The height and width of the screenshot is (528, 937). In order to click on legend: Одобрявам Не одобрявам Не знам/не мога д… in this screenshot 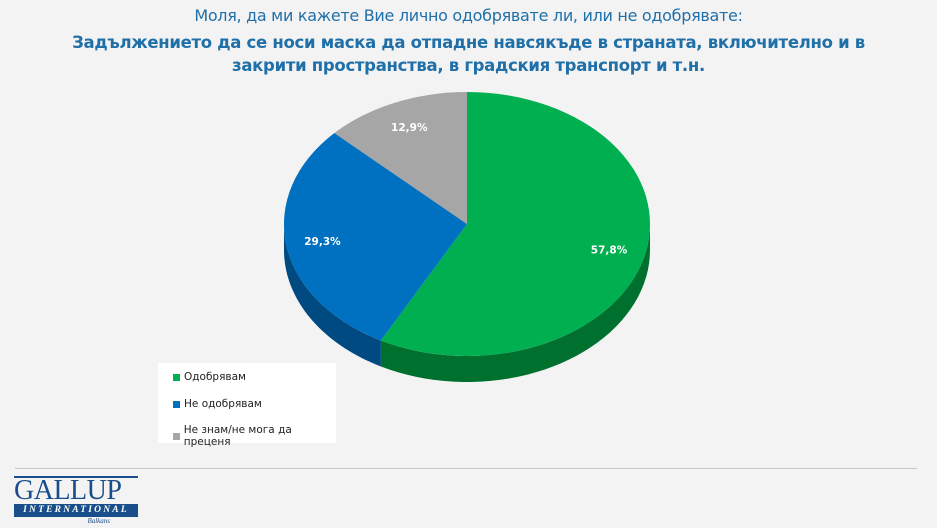, I will do `click(247, 405)`.